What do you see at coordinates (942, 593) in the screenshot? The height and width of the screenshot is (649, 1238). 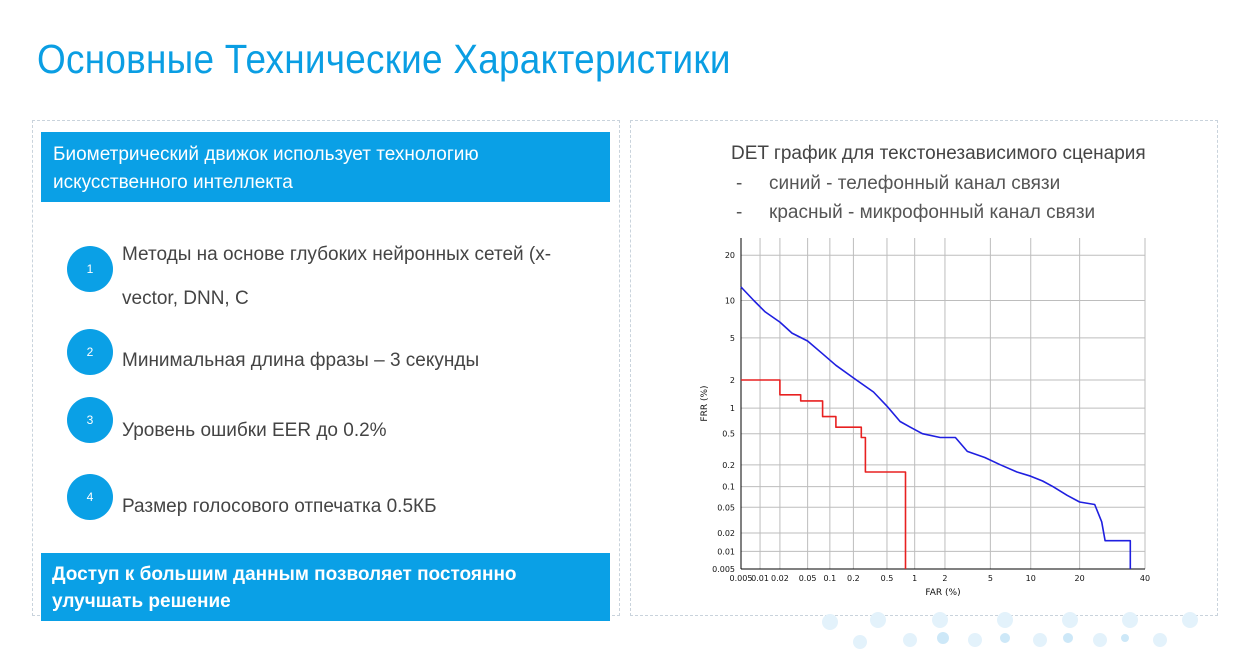 I see `x-axis-label: FAR (%)` at bounding box center [942, 593].